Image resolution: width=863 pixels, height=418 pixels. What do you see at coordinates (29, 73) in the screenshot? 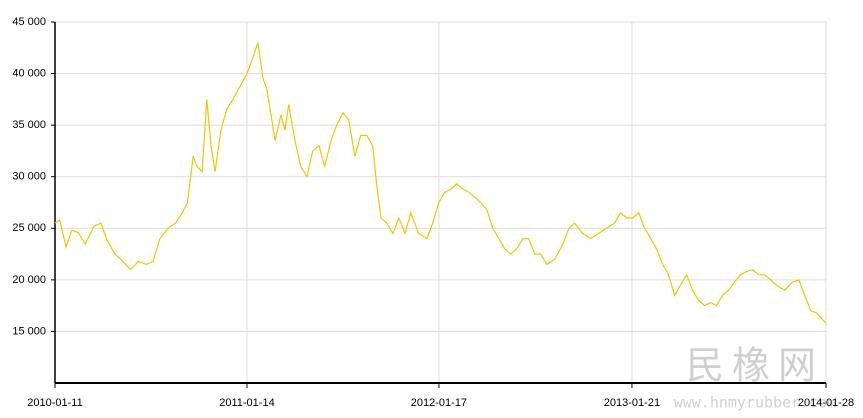
I see `y-tick-label: 40 000` at bounding box center [29, 73].